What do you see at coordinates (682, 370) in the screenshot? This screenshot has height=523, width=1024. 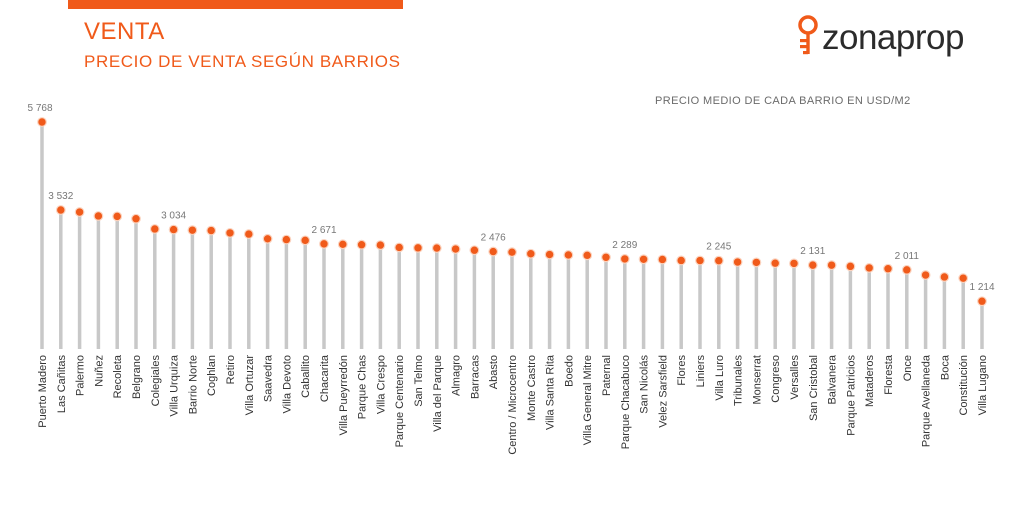 I see `category-label: Flores` at bounding box center [682, 370].